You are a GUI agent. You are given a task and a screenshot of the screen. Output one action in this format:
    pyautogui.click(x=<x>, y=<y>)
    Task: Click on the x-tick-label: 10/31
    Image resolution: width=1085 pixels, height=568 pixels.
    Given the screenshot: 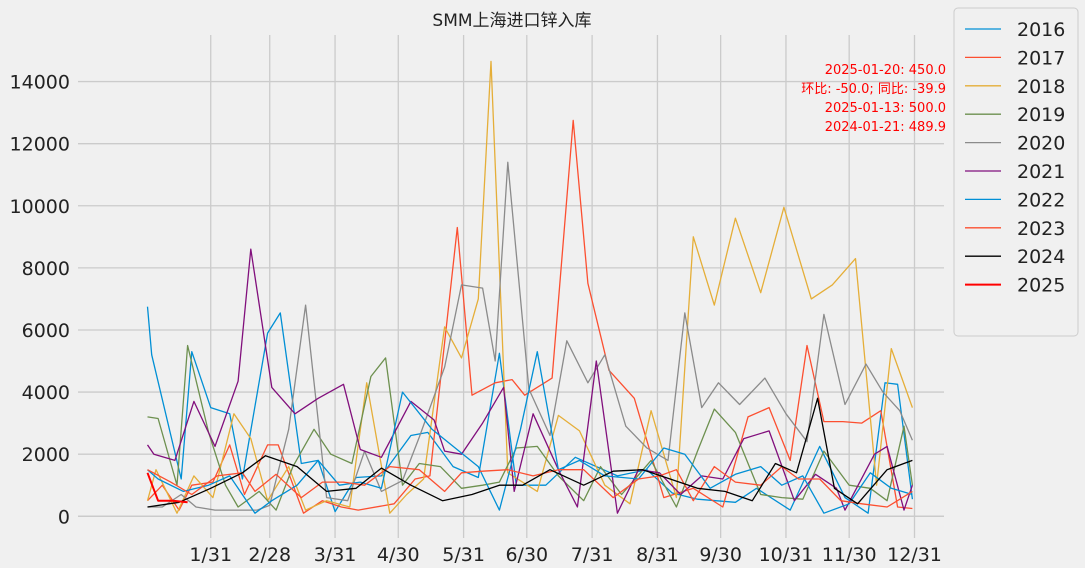 What is the action you would take?
    pyautogui.click(x=786, y=555)
    